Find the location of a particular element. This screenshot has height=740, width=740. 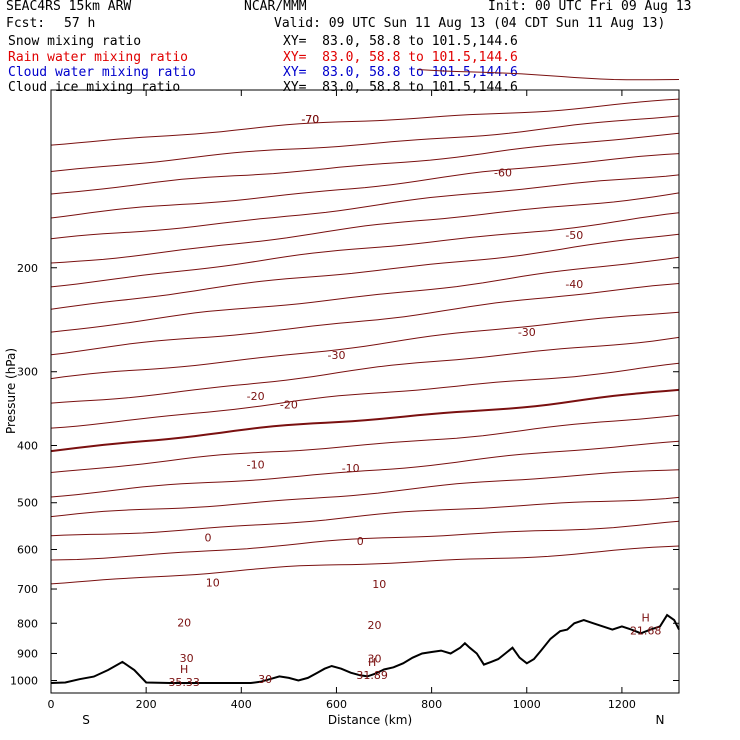

forecast-hours: 57 h is located at coordinates (80, 23).